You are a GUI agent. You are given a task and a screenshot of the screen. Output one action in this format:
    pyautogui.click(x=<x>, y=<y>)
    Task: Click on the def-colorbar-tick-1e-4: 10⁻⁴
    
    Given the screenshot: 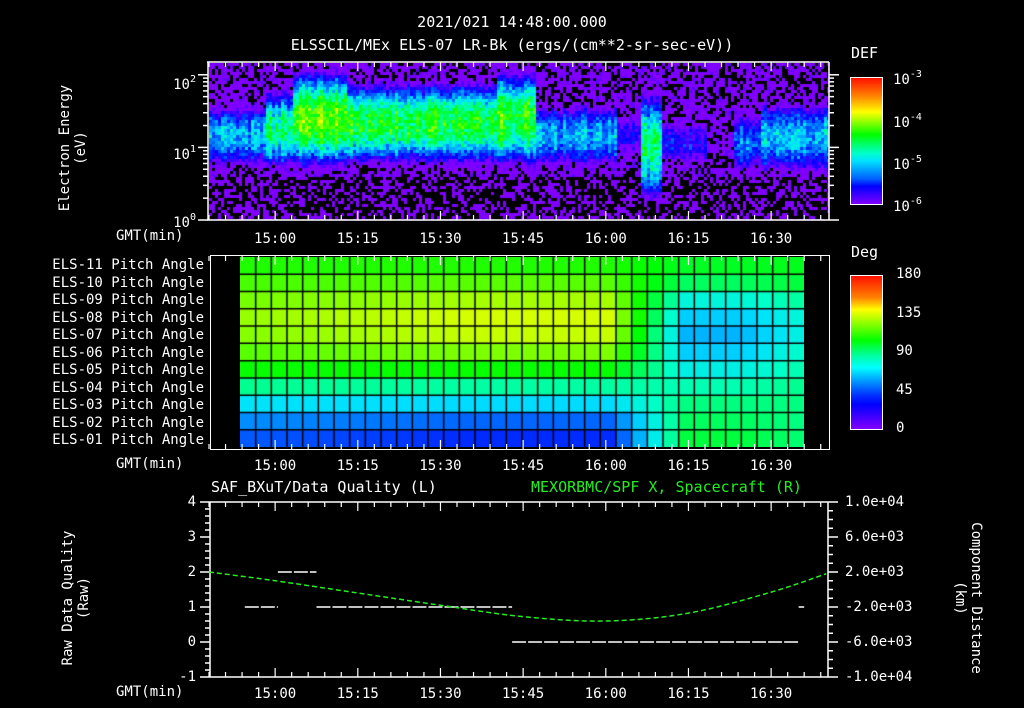 What is the action you would take?
    pyautogui.click(x=907, y=121)
    